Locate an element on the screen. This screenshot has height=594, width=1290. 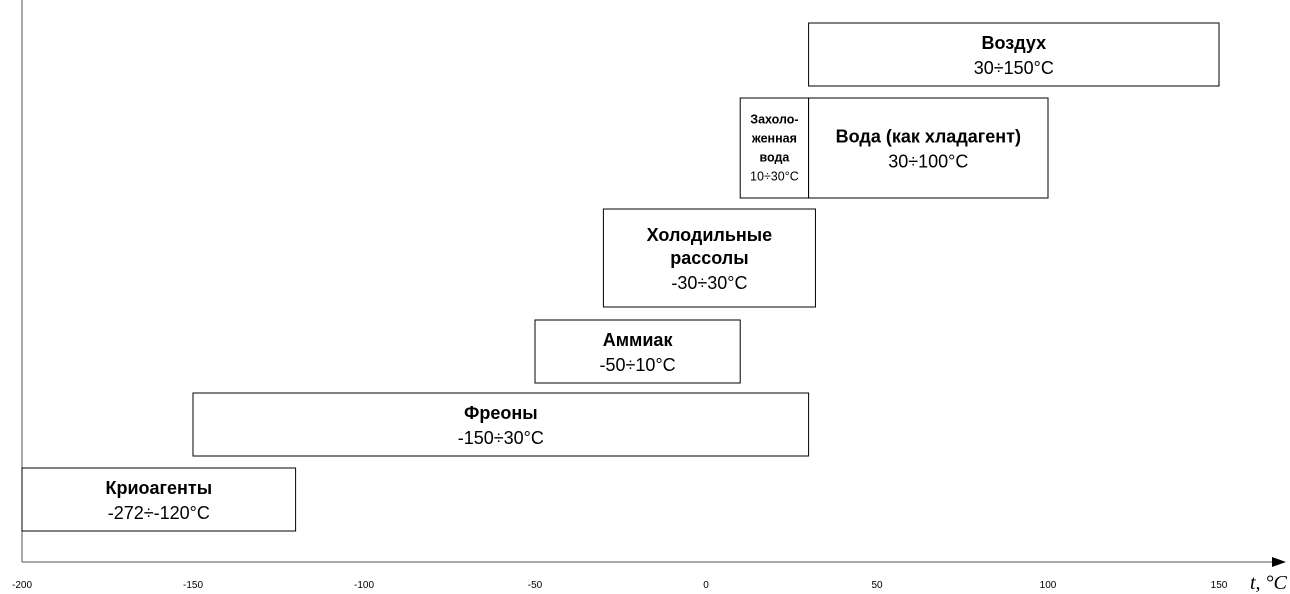
x-tick-label: 50 is located at coordinates (877, 585).